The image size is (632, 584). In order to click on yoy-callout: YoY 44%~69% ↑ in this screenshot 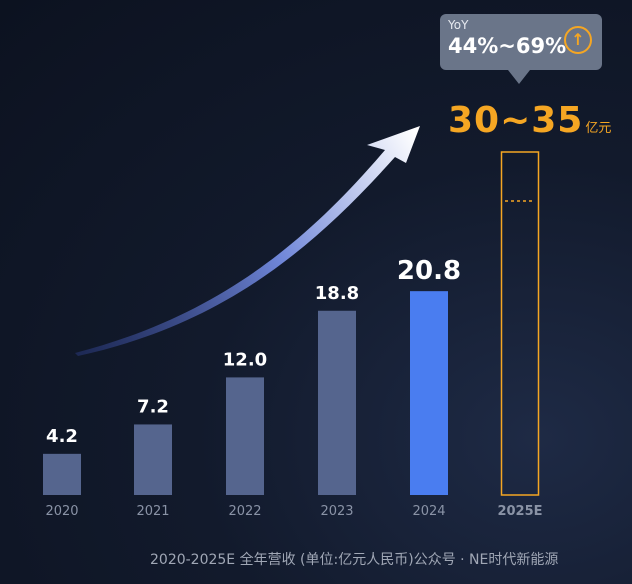, I will do `click(521, 49)`.